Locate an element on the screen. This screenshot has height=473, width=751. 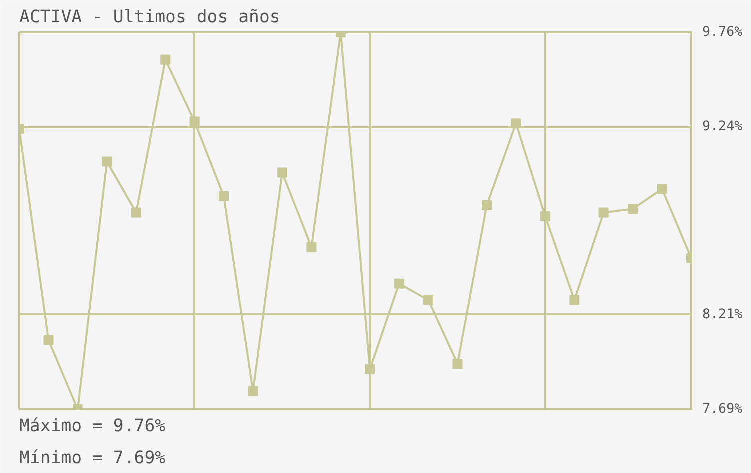
text: Mínimo = 7.69% is located at coordinates (93, 458).